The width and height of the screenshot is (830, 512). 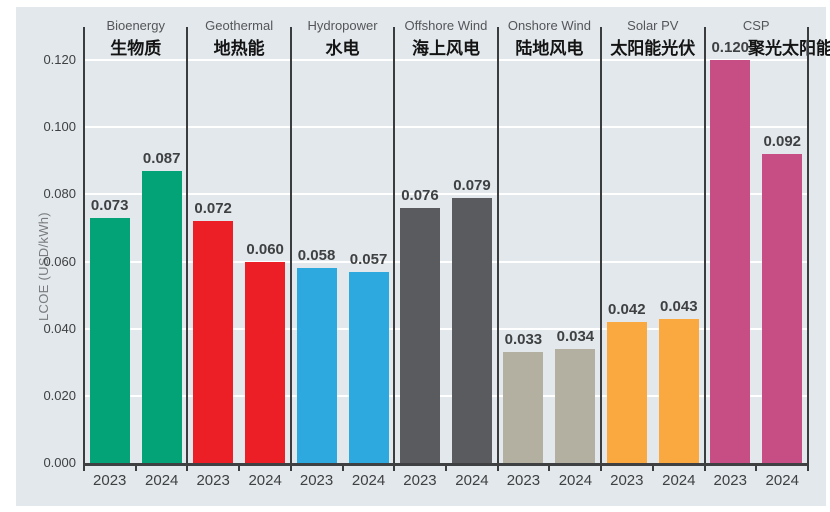 I want to click on bar-2024: 0.079 2024, so click(x=471, y=333).